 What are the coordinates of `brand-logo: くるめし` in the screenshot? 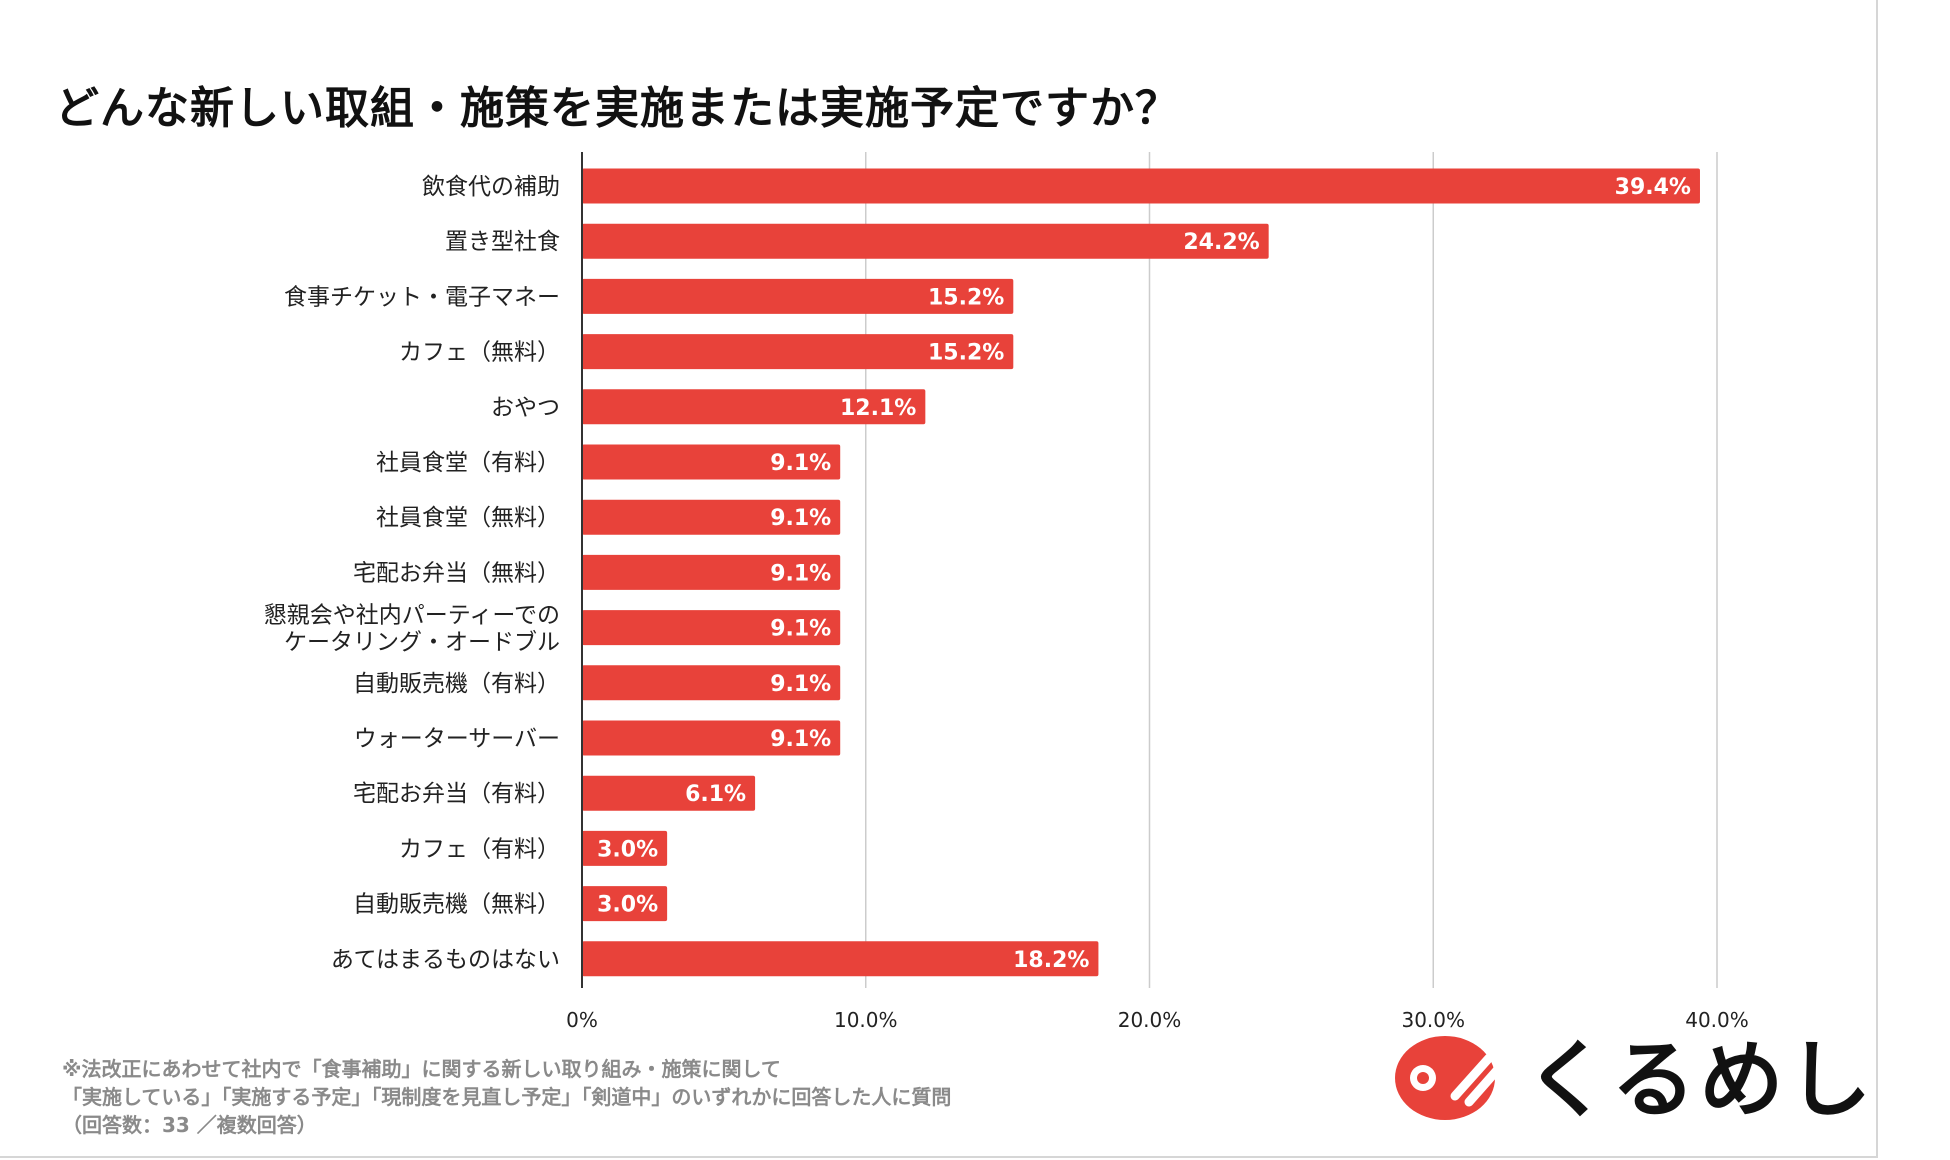 It's located at (1632, 1080).